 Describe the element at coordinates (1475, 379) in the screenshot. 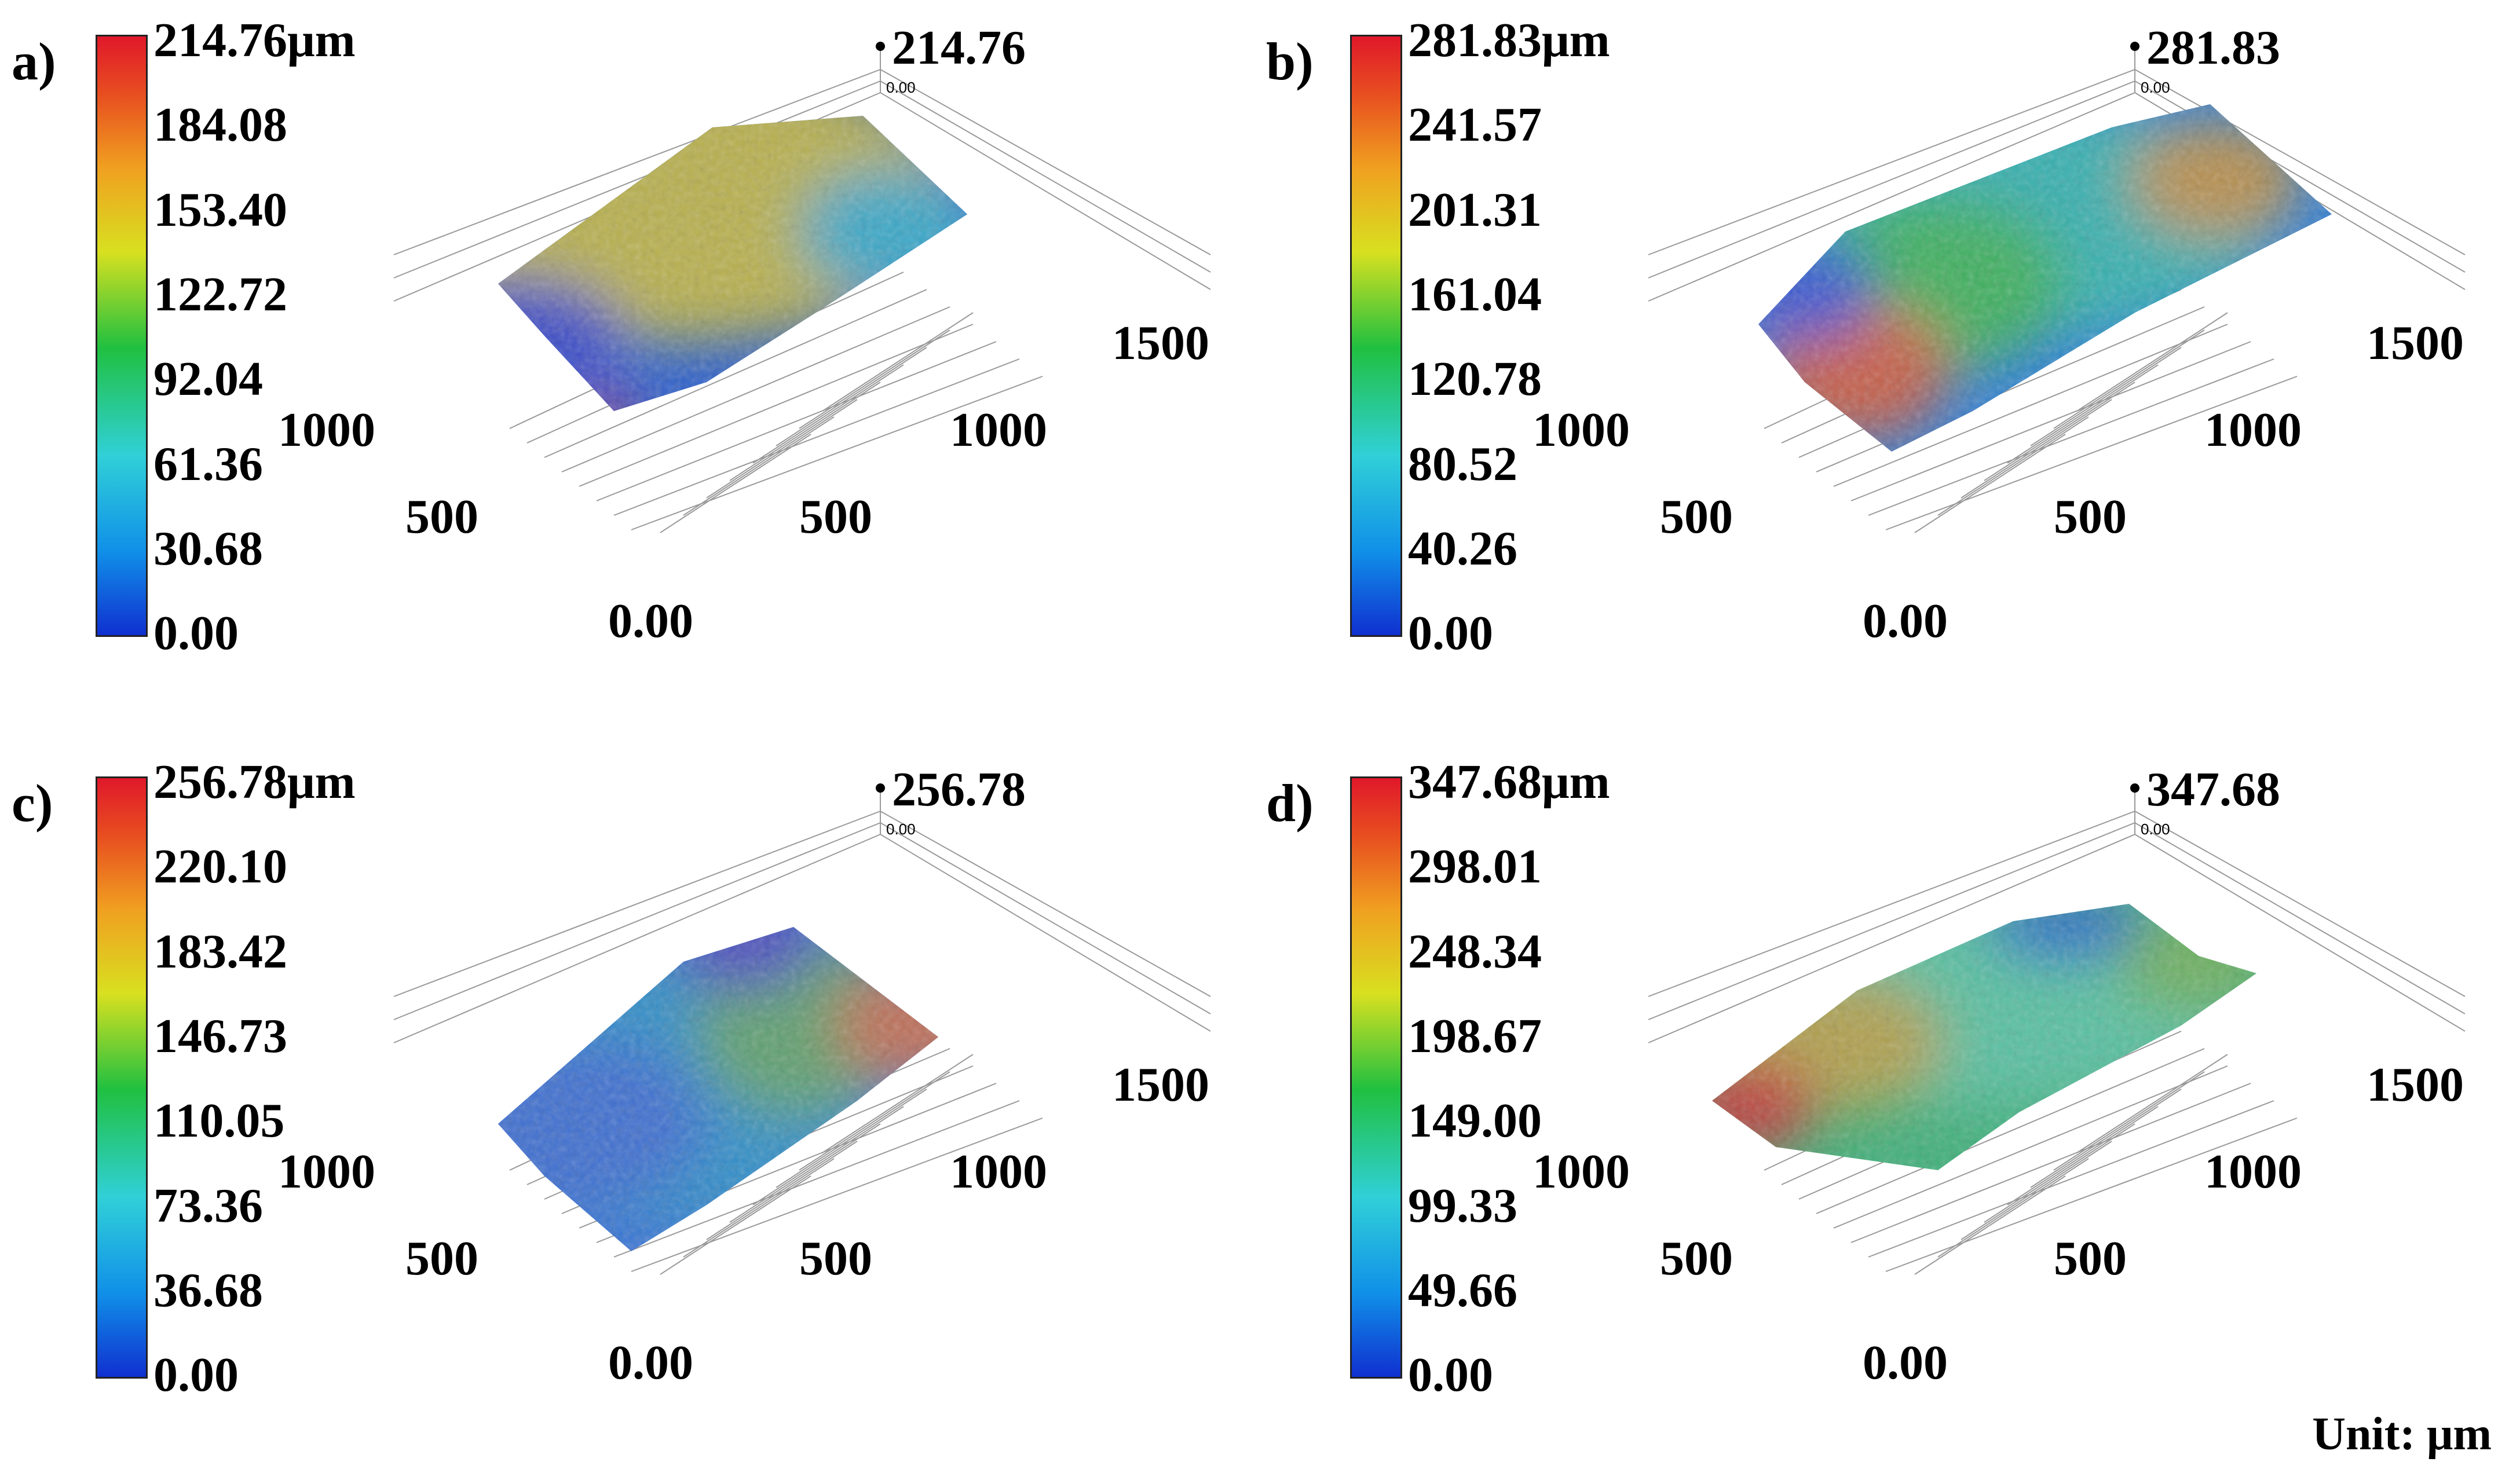

I see `colorbar-tick: 120.78` at that location.